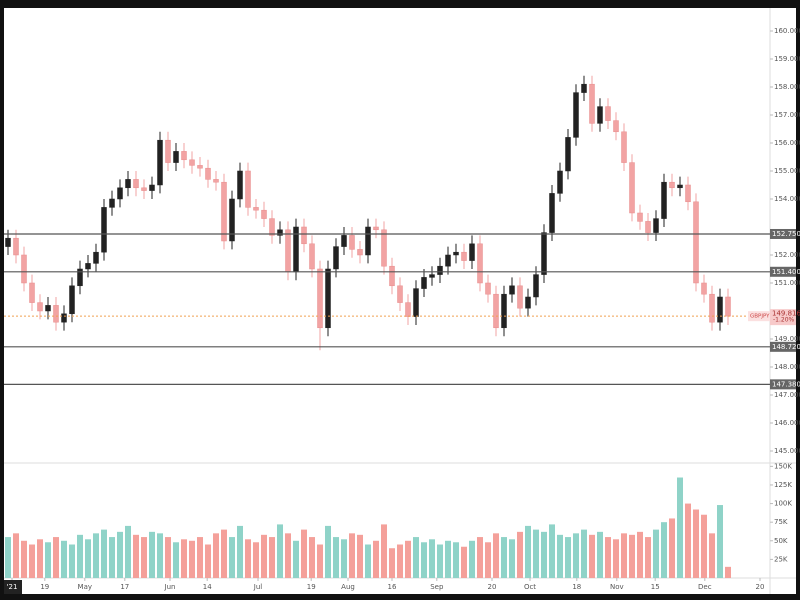  What do you see at coordinates (783, 485) in the screenshot?
I see `y2-tick-label: 125K` at bounding box center [783, 485].